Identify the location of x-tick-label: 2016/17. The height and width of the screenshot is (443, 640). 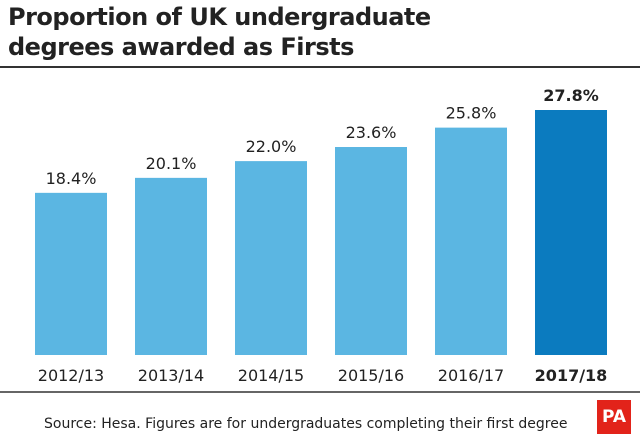
(471, 375).